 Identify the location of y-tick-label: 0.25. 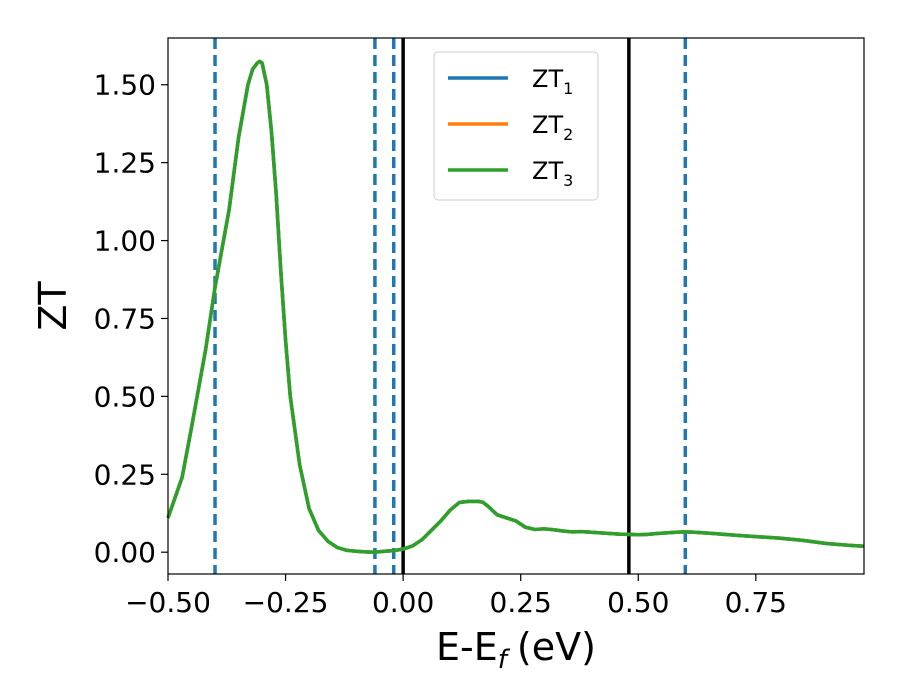
(125, 474).